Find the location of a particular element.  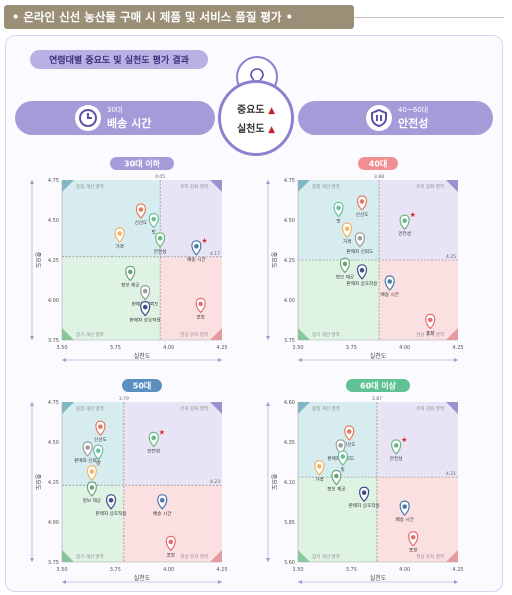

star-icon: ★ is located at coordinates (204, 241).